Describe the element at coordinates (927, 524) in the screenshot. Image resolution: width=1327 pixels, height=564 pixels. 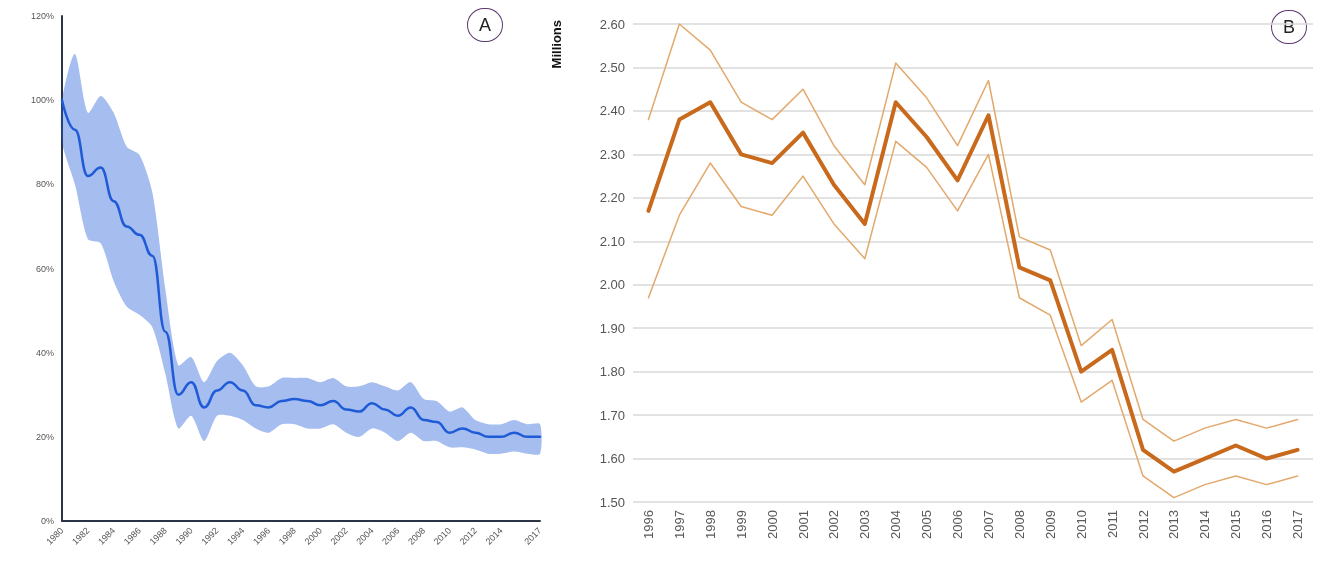
I see `x-tick-label: 2005` at that location.